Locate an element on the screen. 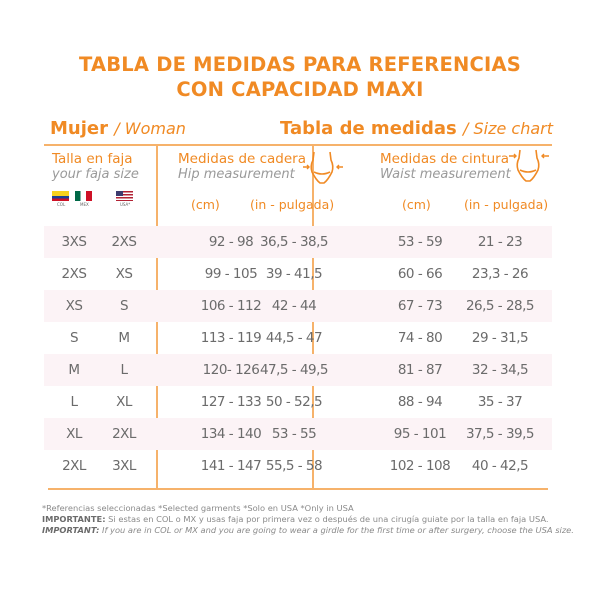  cell-waist-cm: 95 - 101 is located at coordinates (420, 434).